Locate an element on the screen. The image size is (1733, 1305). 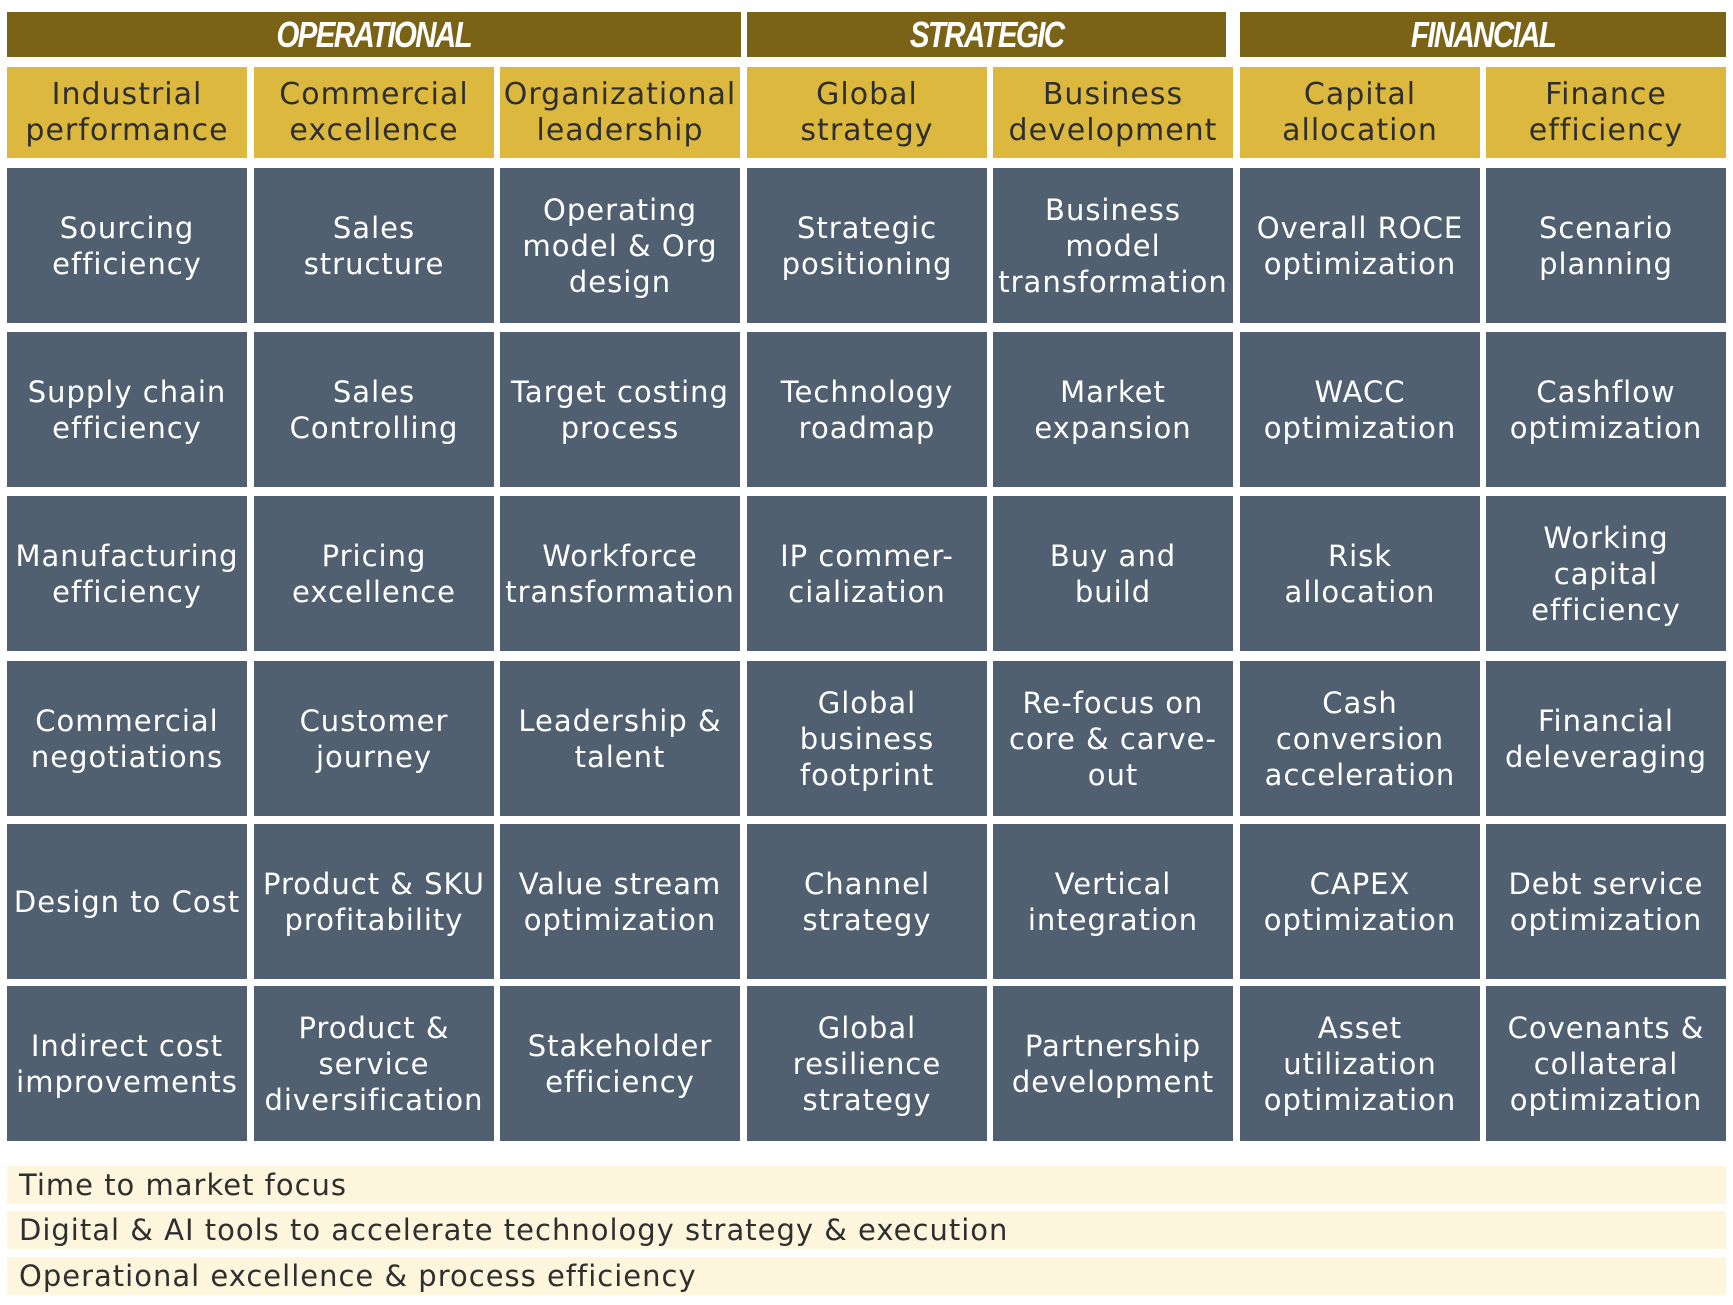
subheader-finance-efficiency: Finance efficiency is located at coordinates (1606, 112).